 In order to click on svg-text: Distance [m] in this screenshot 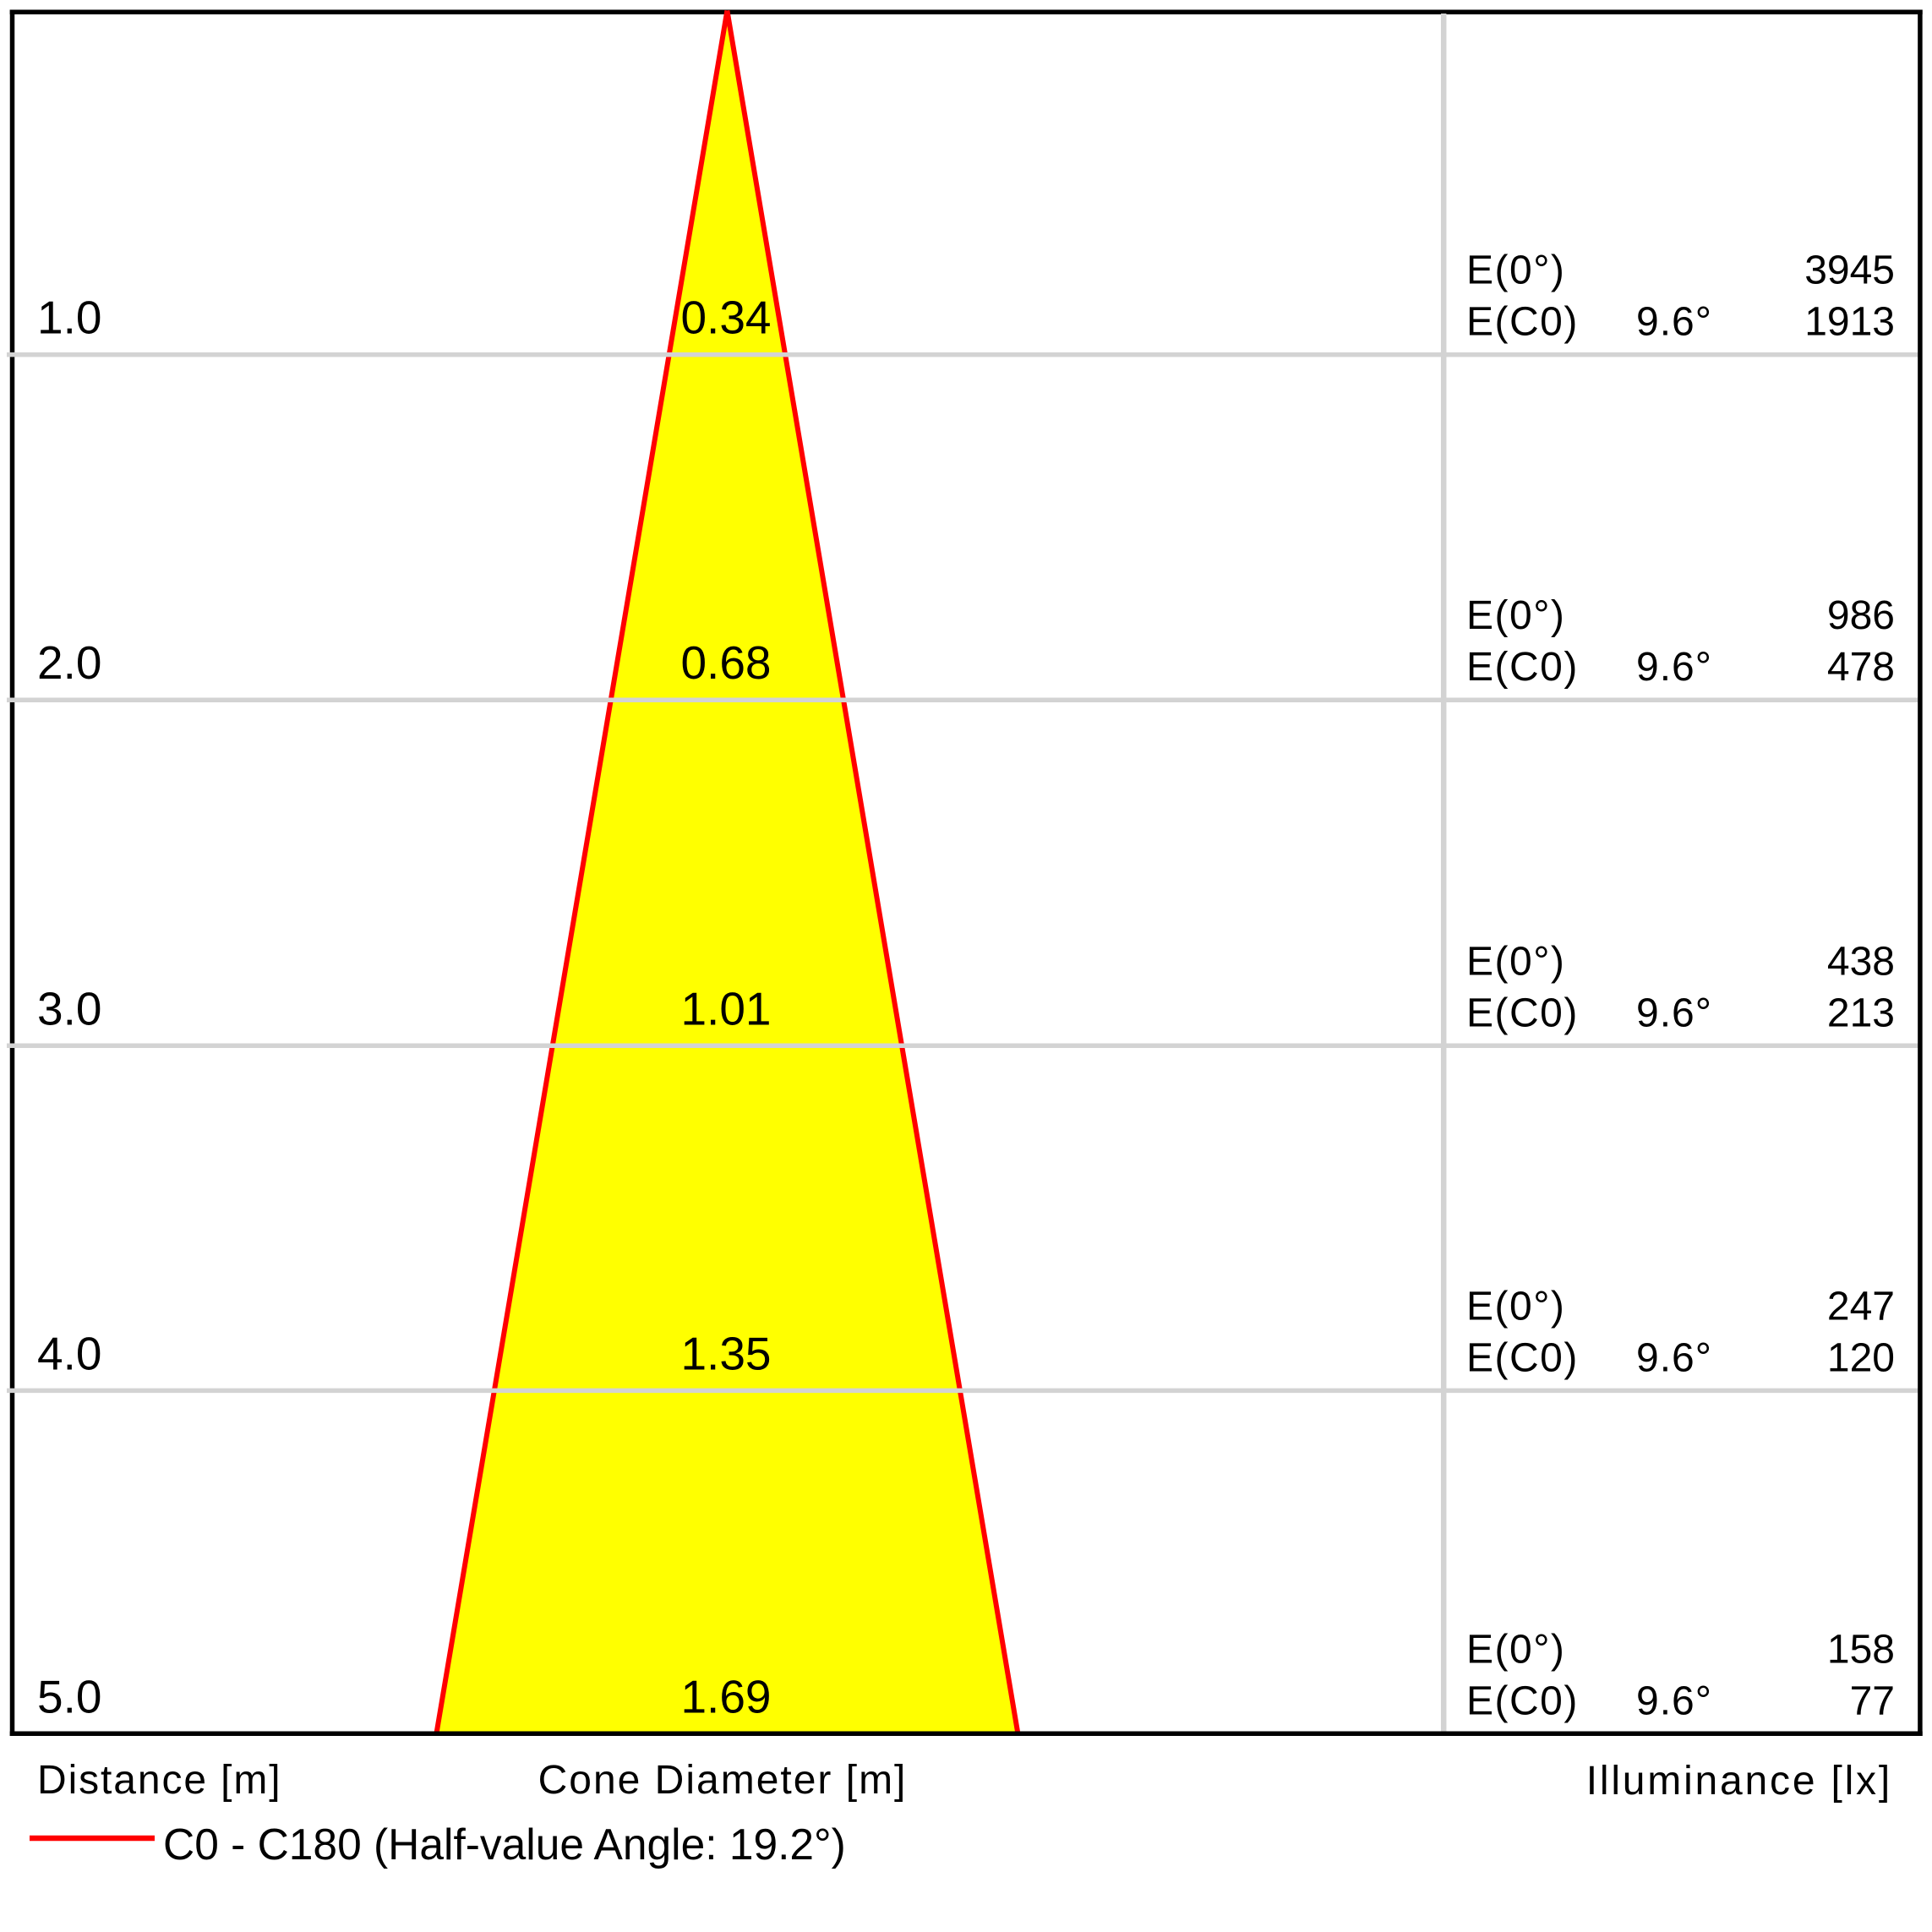, I will do `click(159, 1780)`.